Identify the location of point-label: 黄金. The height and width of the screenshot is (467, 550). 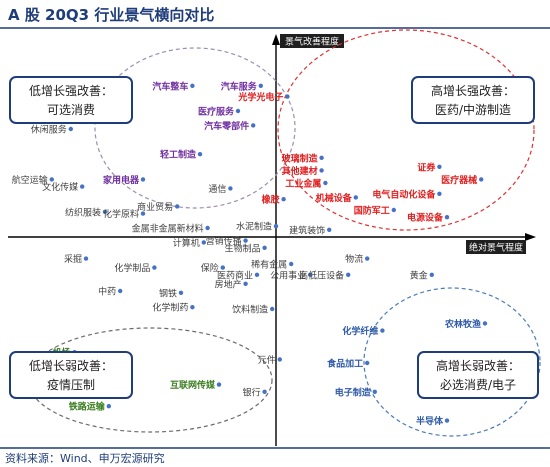
(419, 275).